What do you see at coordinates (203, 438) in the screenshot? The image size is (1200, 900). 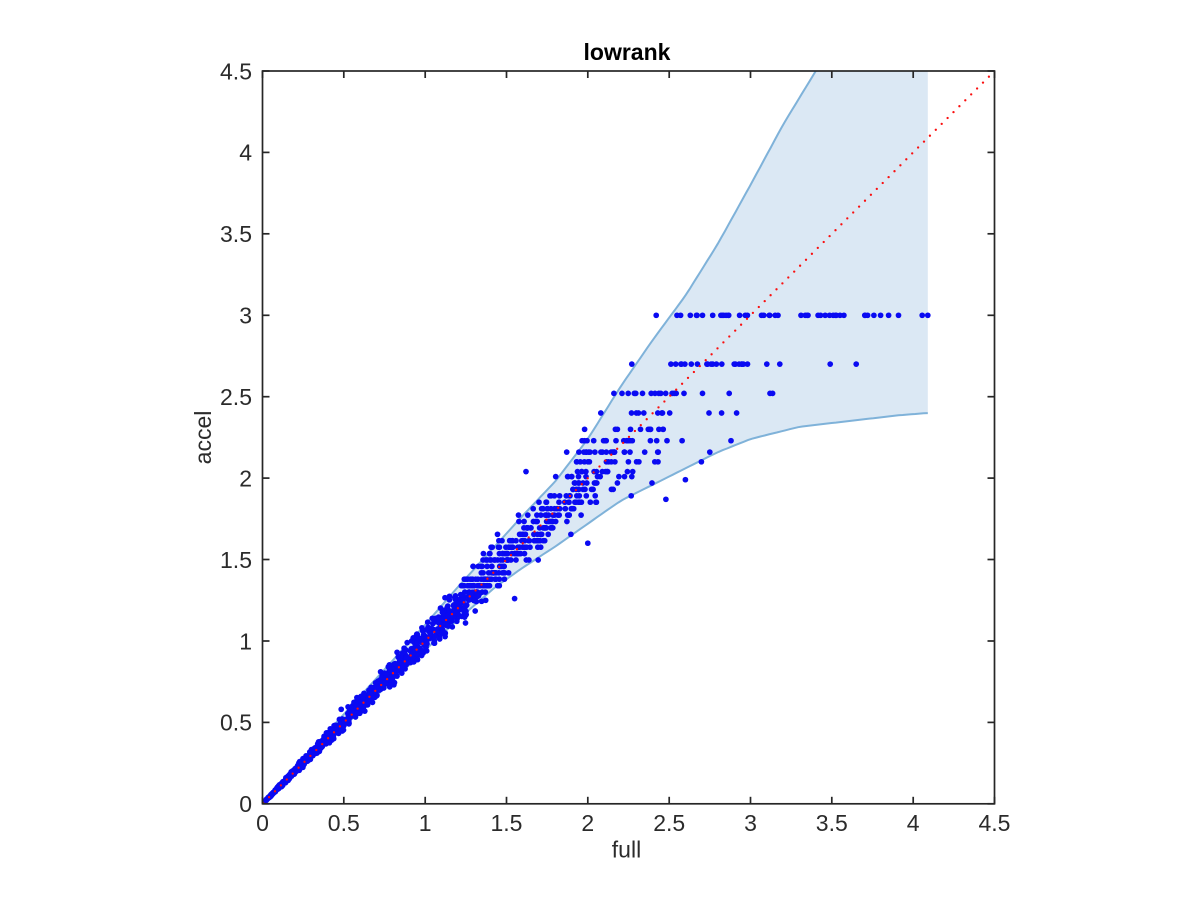 I see `svg-text: accel` at bounding box center [203, 438].